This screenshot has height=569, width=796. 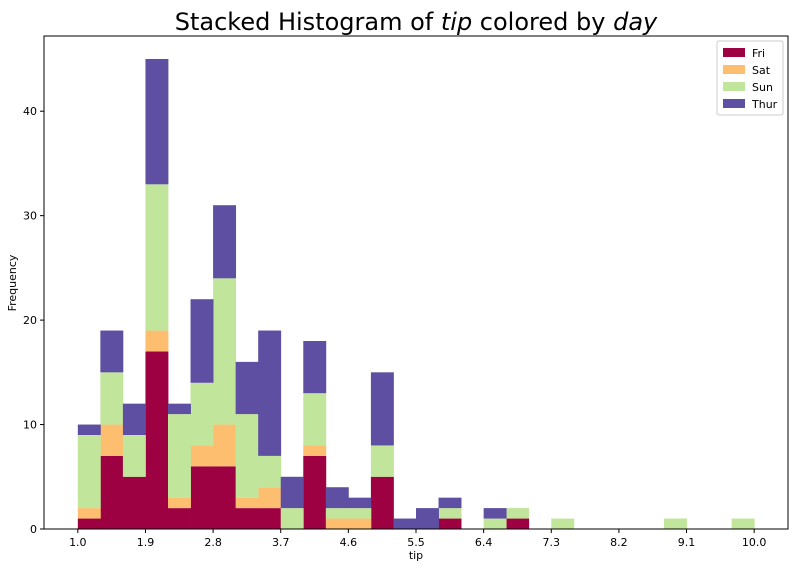 I want to click on y-tick-label: 20, so click(x=30, y=320).